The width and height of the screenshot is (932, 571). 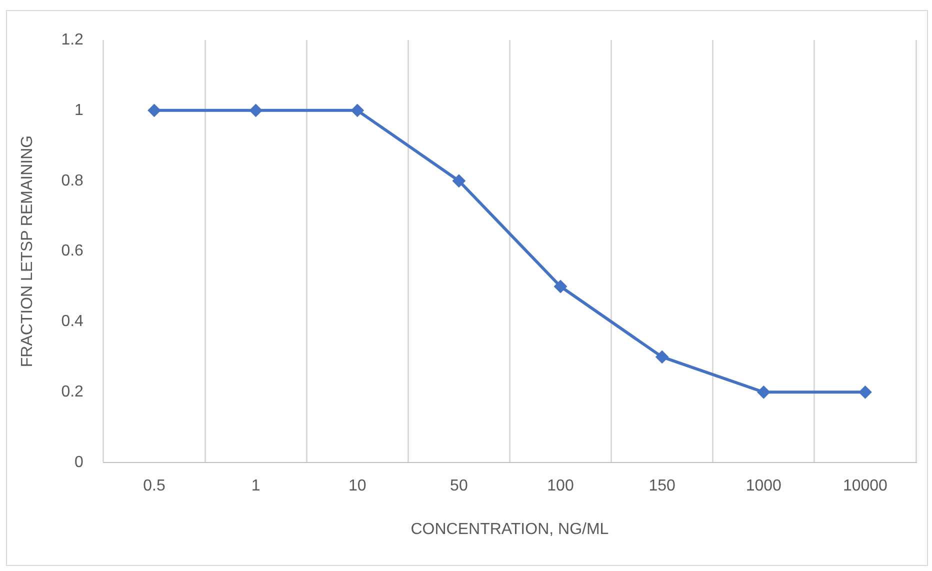 What do you see at coordinates (79, 110) in the screenshot?
I see `y-tick-label: 1` at bounding box center [79, 110].